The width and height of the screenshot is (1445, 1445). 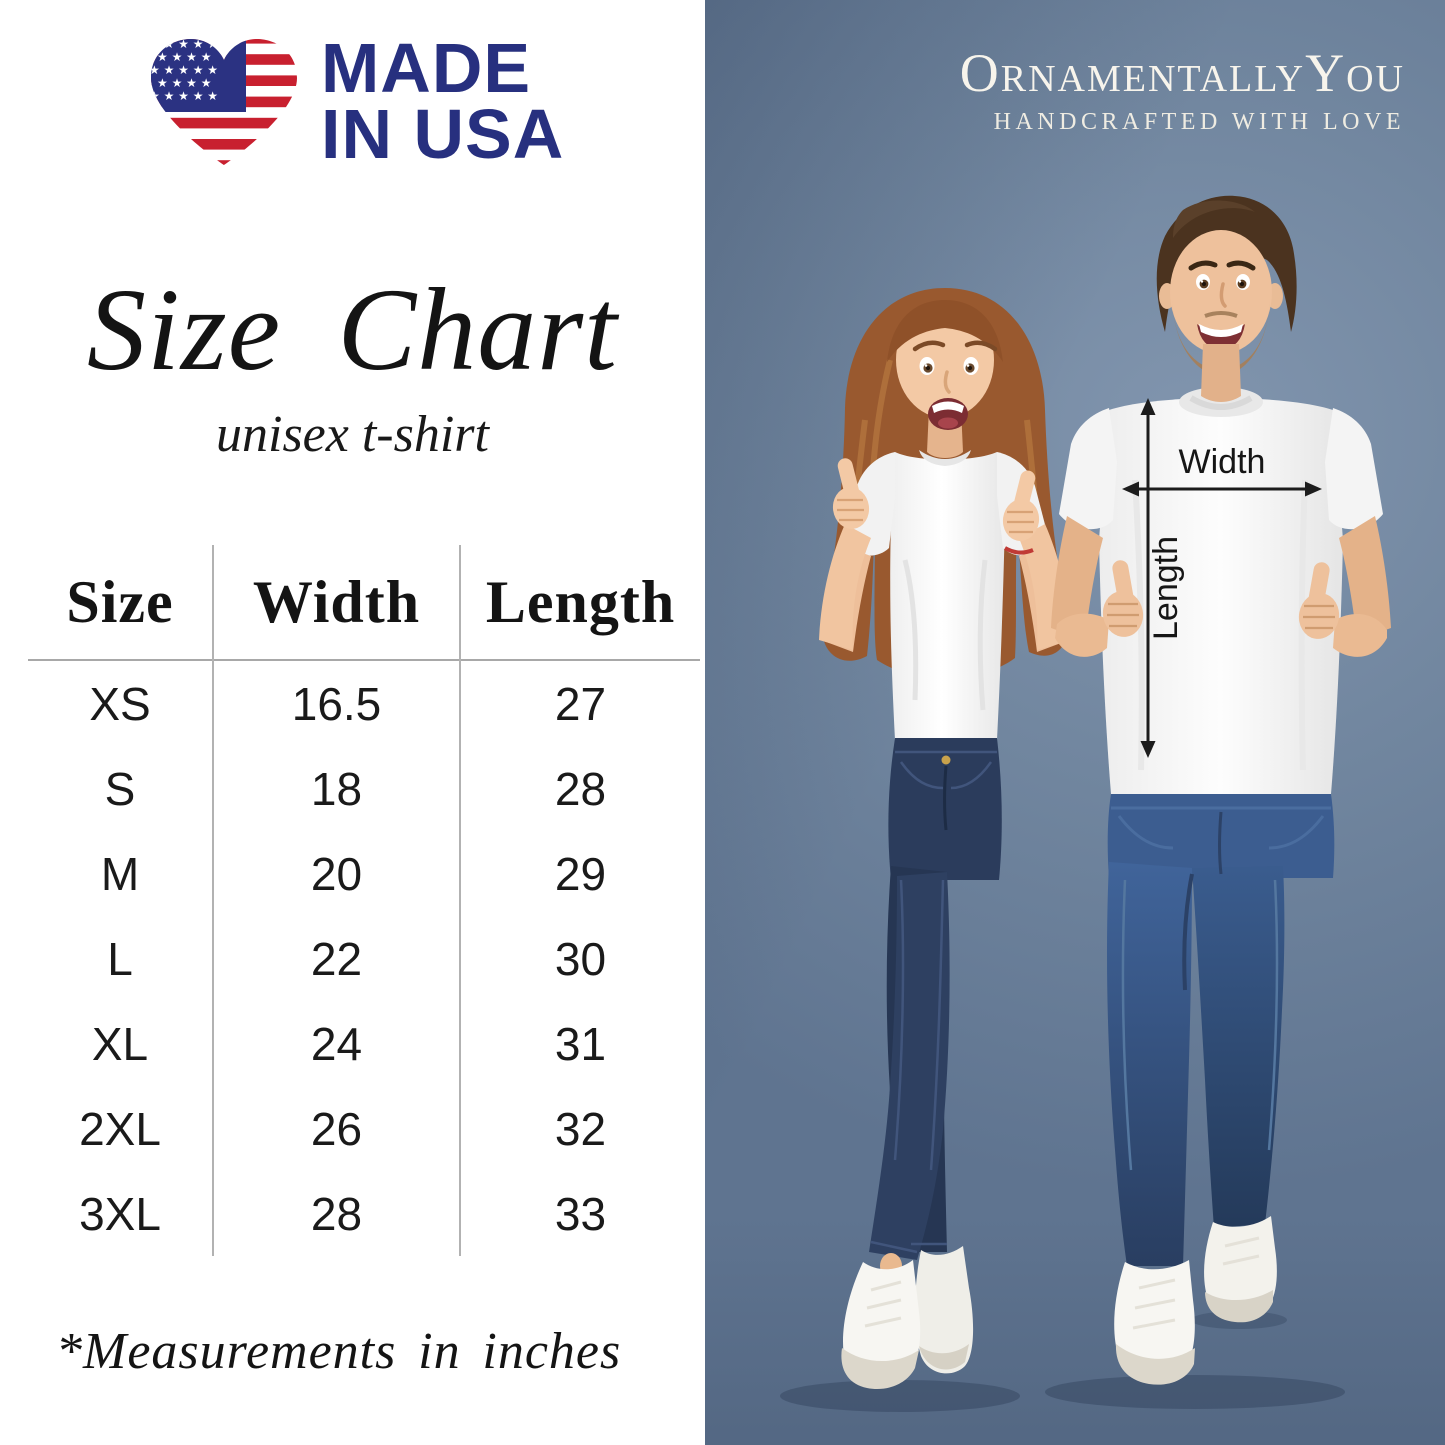 What do you see at coordinates (1222, 489) in the screenshot?
I see `width-arrow` at bounding box center [1222, 489].